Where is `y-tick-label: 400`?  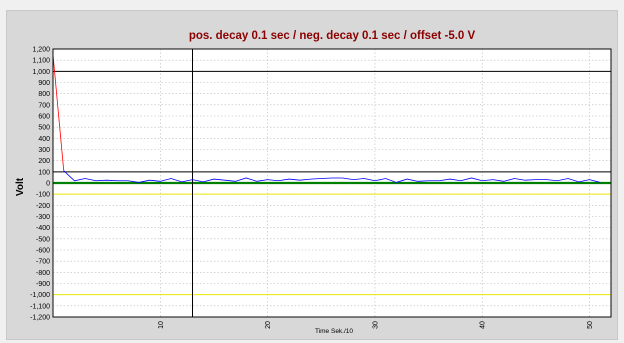 y-tick-label: 400 is located at coordinates (44, 139).